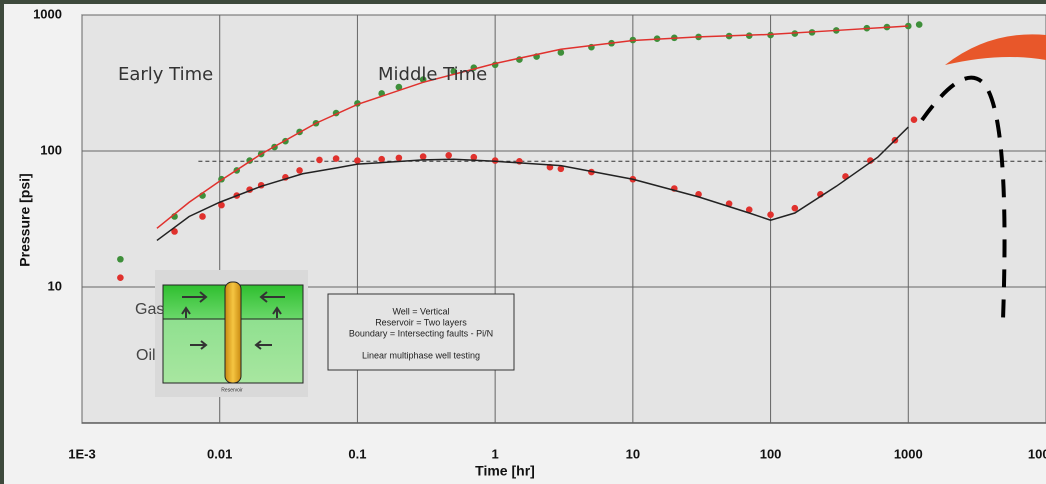 The height and width of the screenshot is (484, 1046). What do you see at coordinates (421, 322) in the screenshot?
I see `info-line: Reservoir = Two layers` at bounding box center [421, 322].